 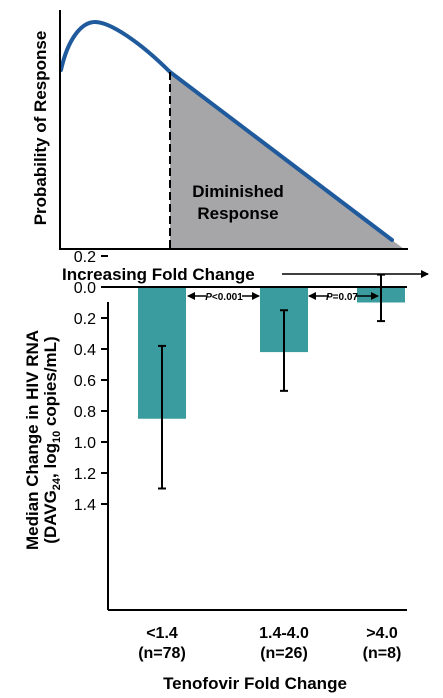 What do you see at coordinates (85, 505) in the screenshot?
I see `y-tick-label-9: 1.4` at bounding box center [85, 505].